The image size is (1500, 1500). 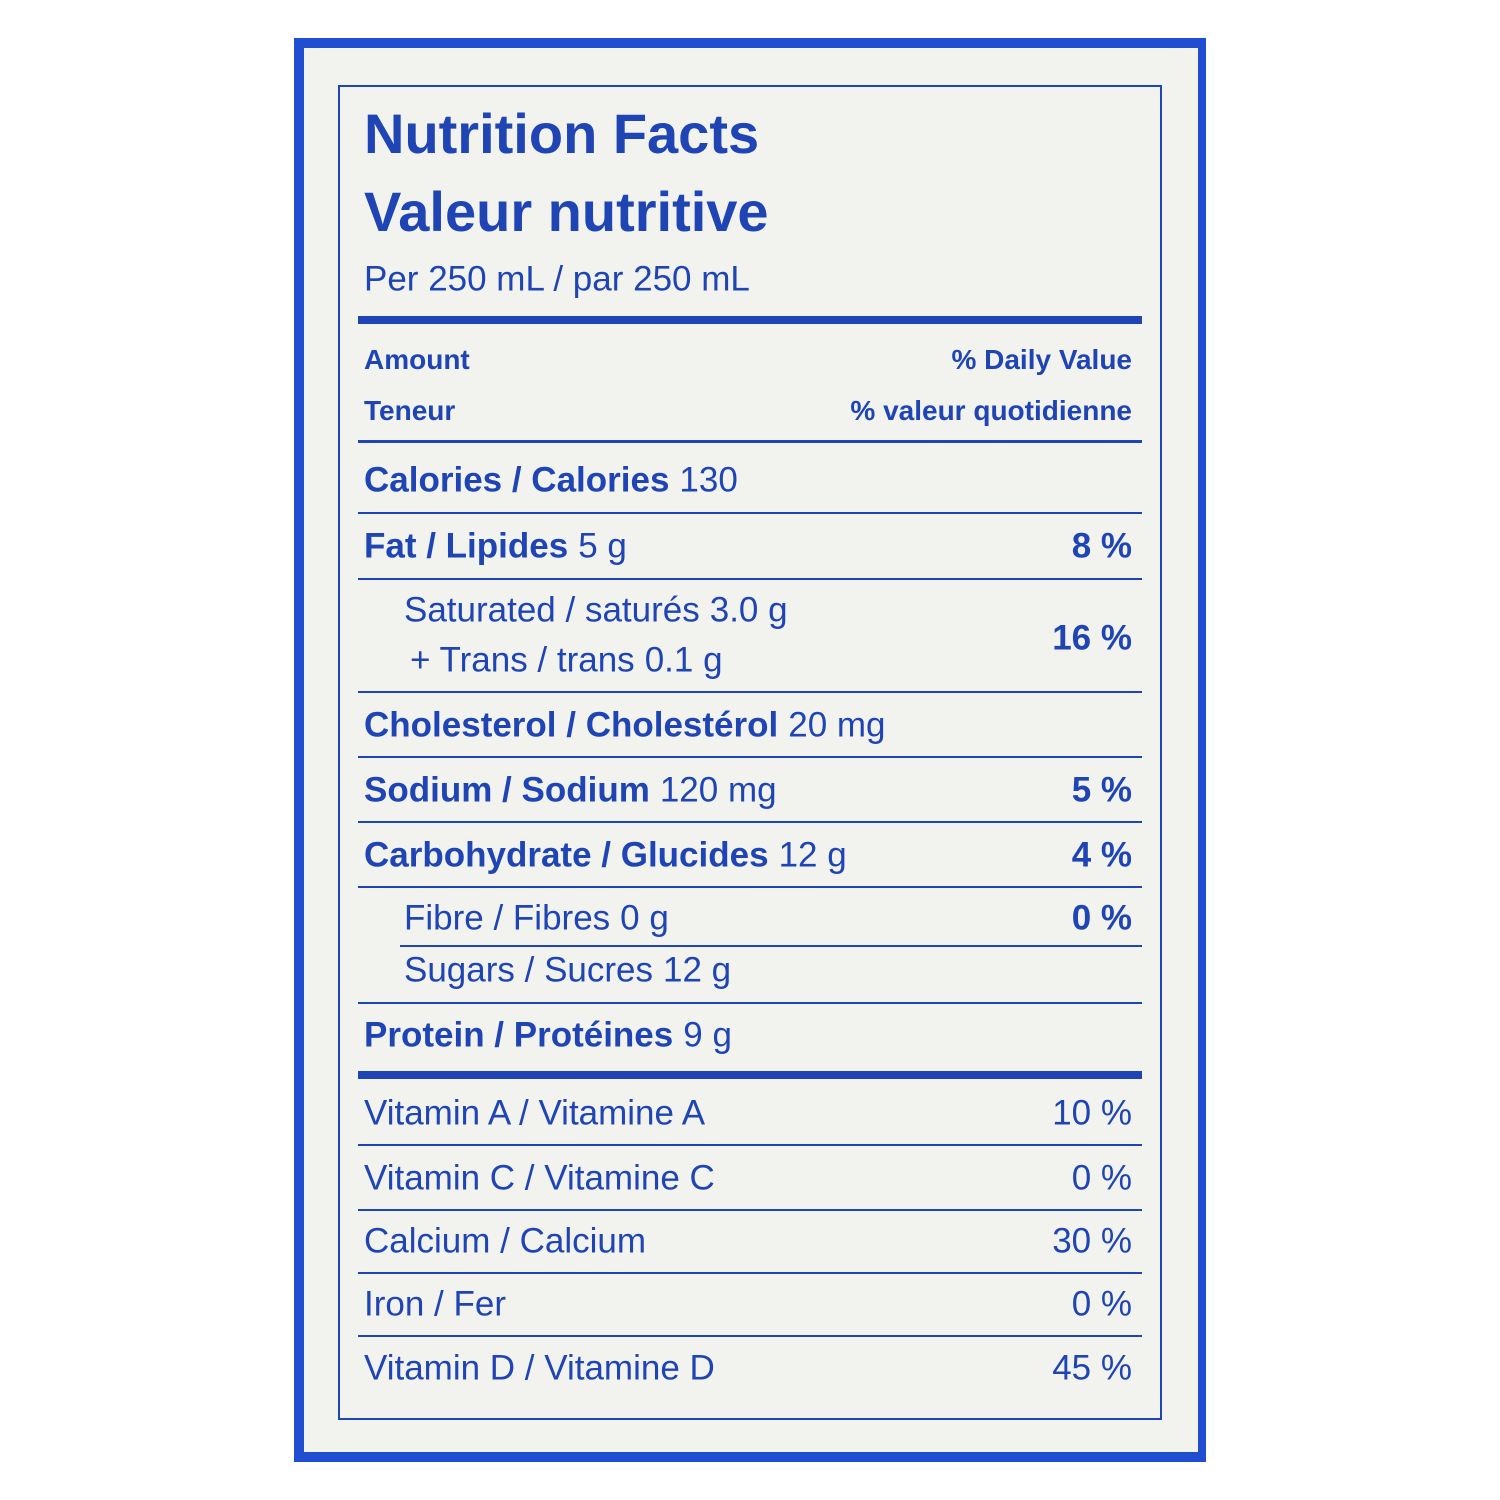 What do you see at coordinates (522, 660) in the screenshot?
I see `nutrient-name: + Trans / trans` at bounding box center [522, 660].